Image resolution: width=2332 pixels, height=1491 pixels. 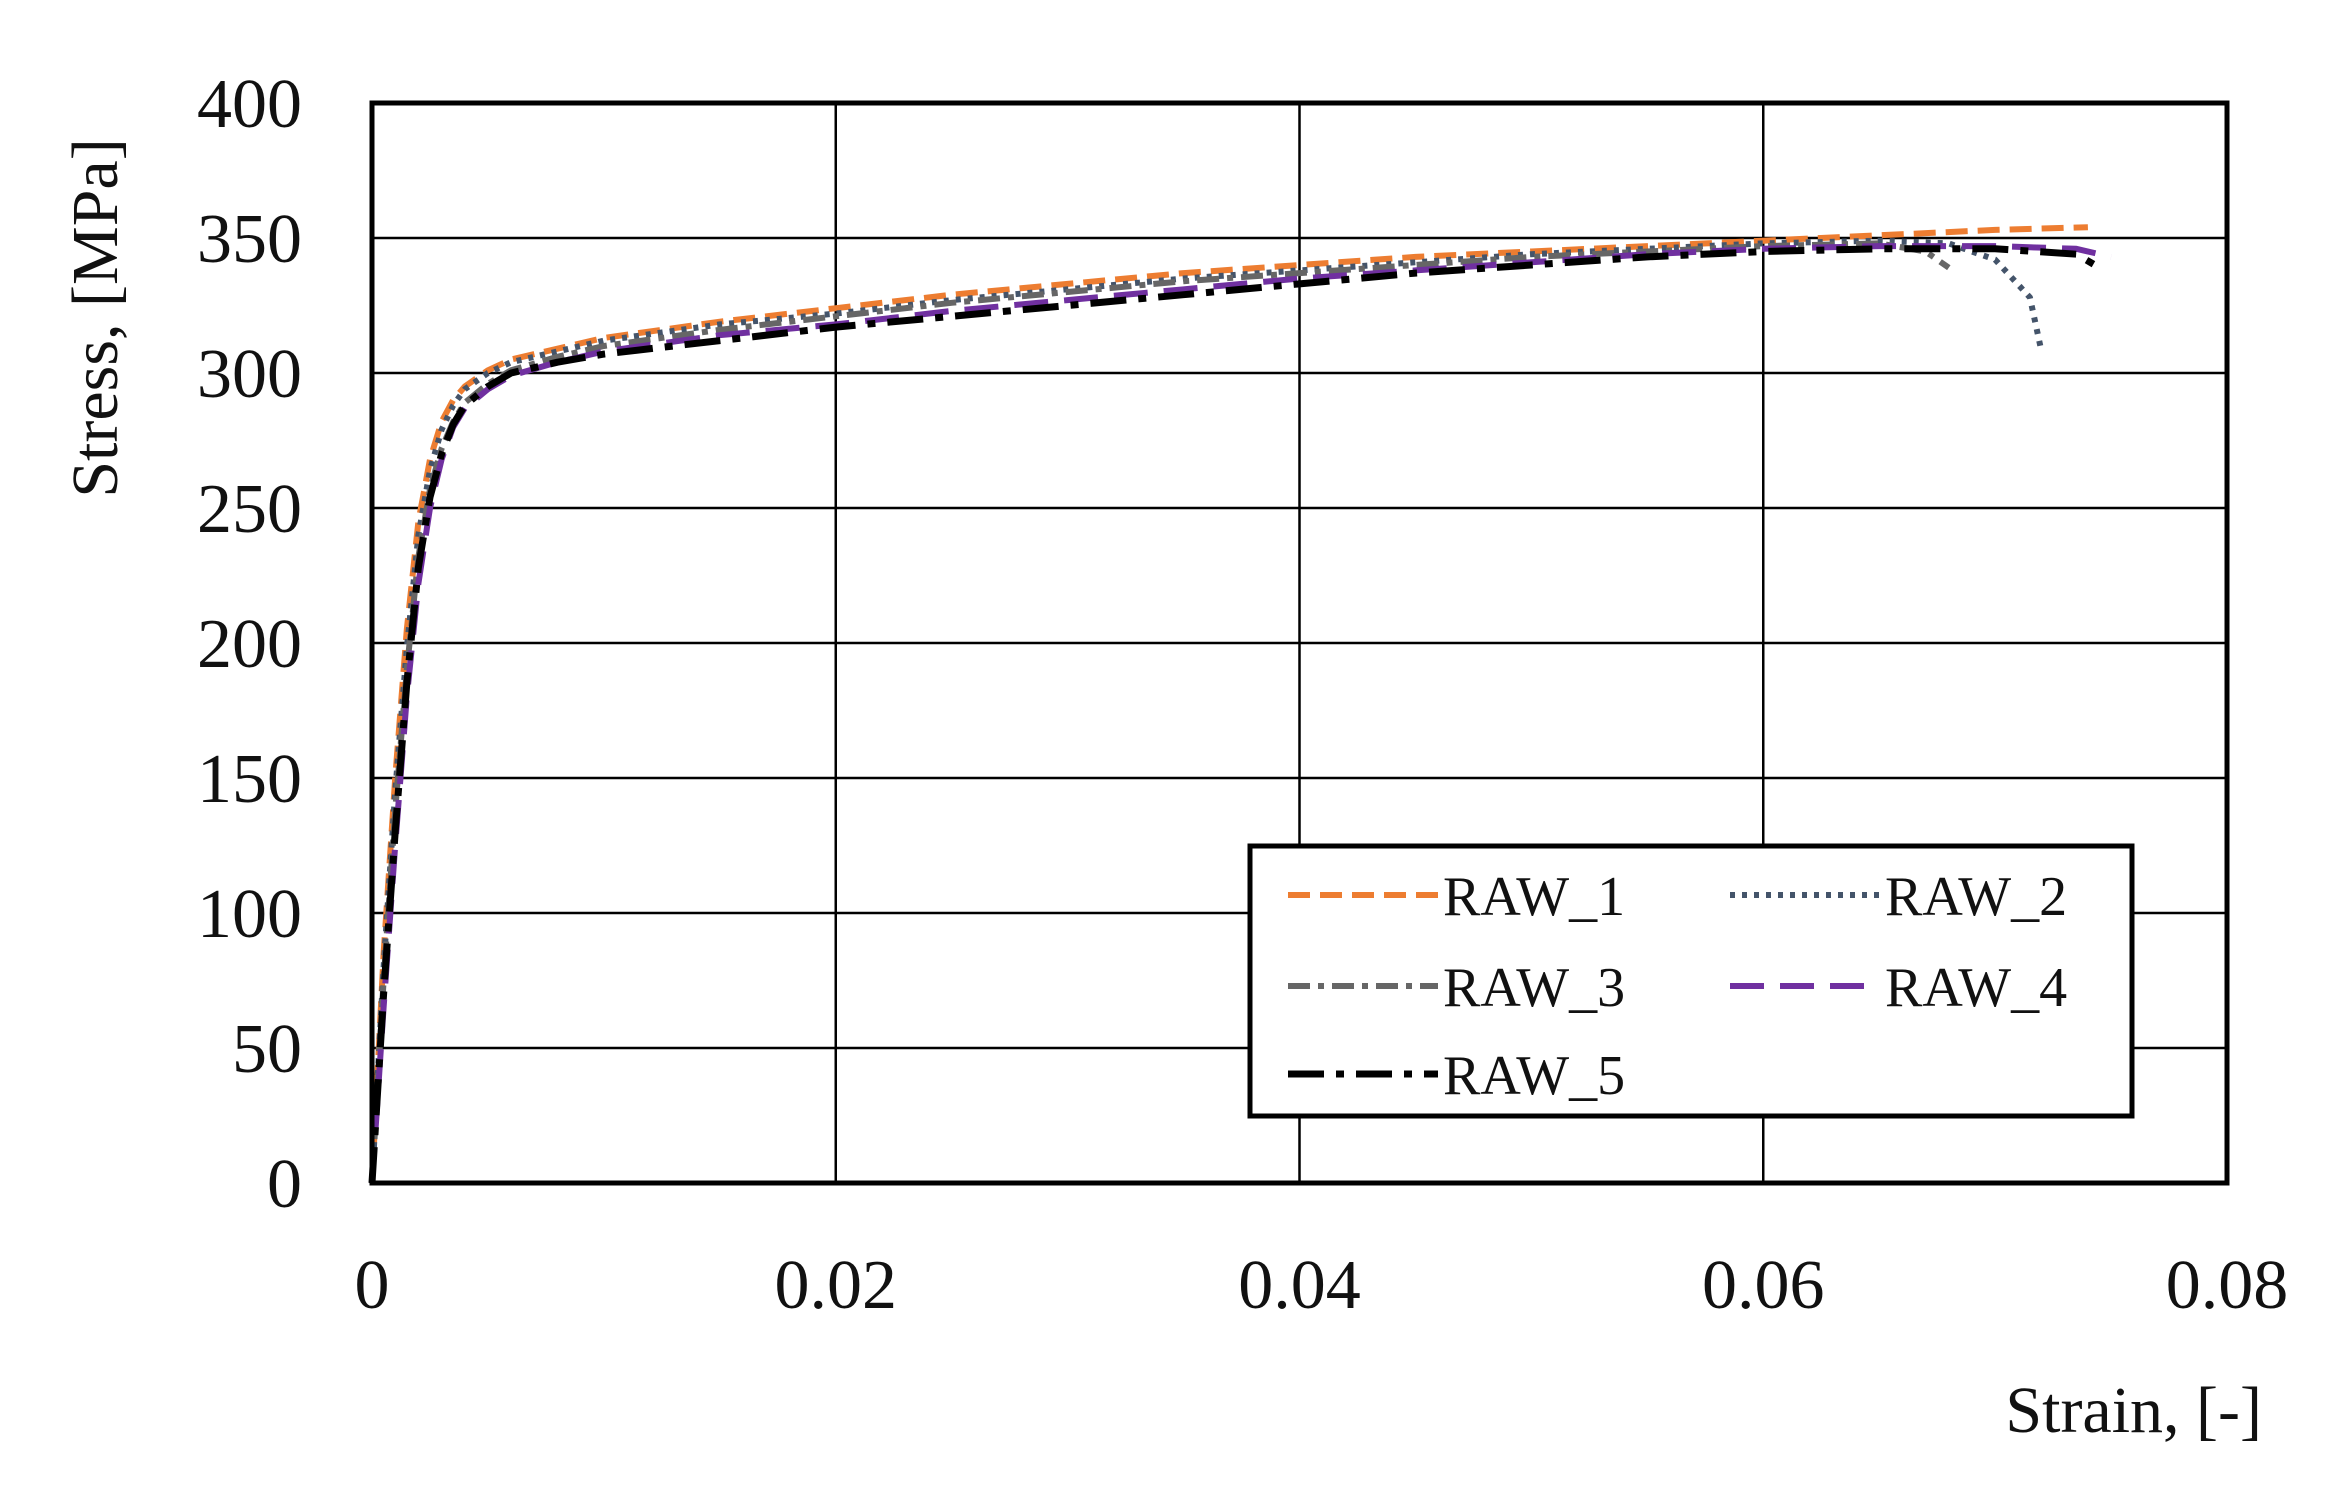 I want to click on legend-box, so click(x=1691, y=981).